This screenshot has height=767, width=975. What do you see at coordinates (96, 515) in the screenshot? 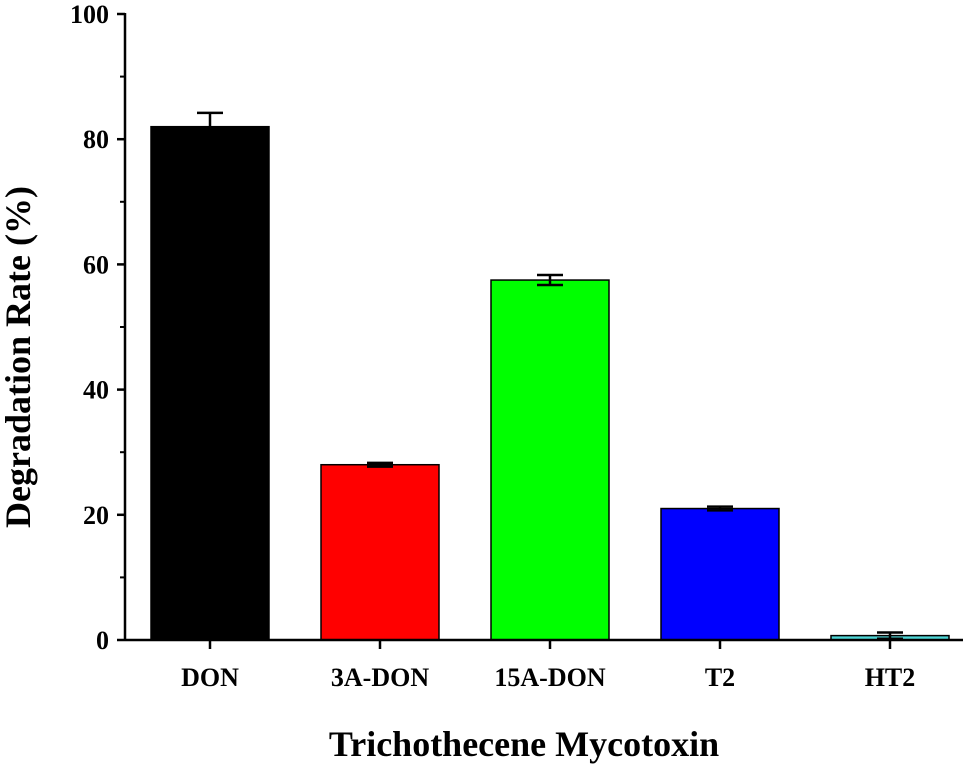
I see `y-tick-label: 20` at bounding box center [96, 515].